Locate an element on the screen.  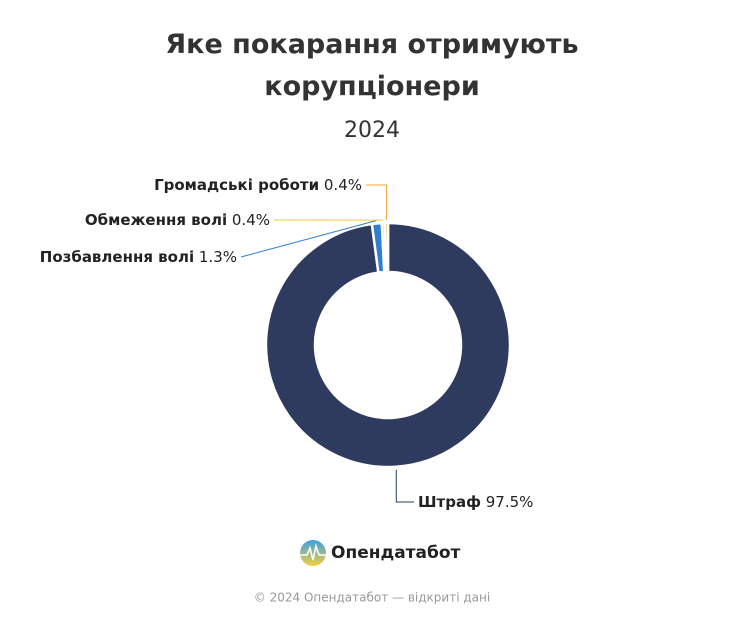
slice-name: Обмеження волі is located at coordinates (156, 220).